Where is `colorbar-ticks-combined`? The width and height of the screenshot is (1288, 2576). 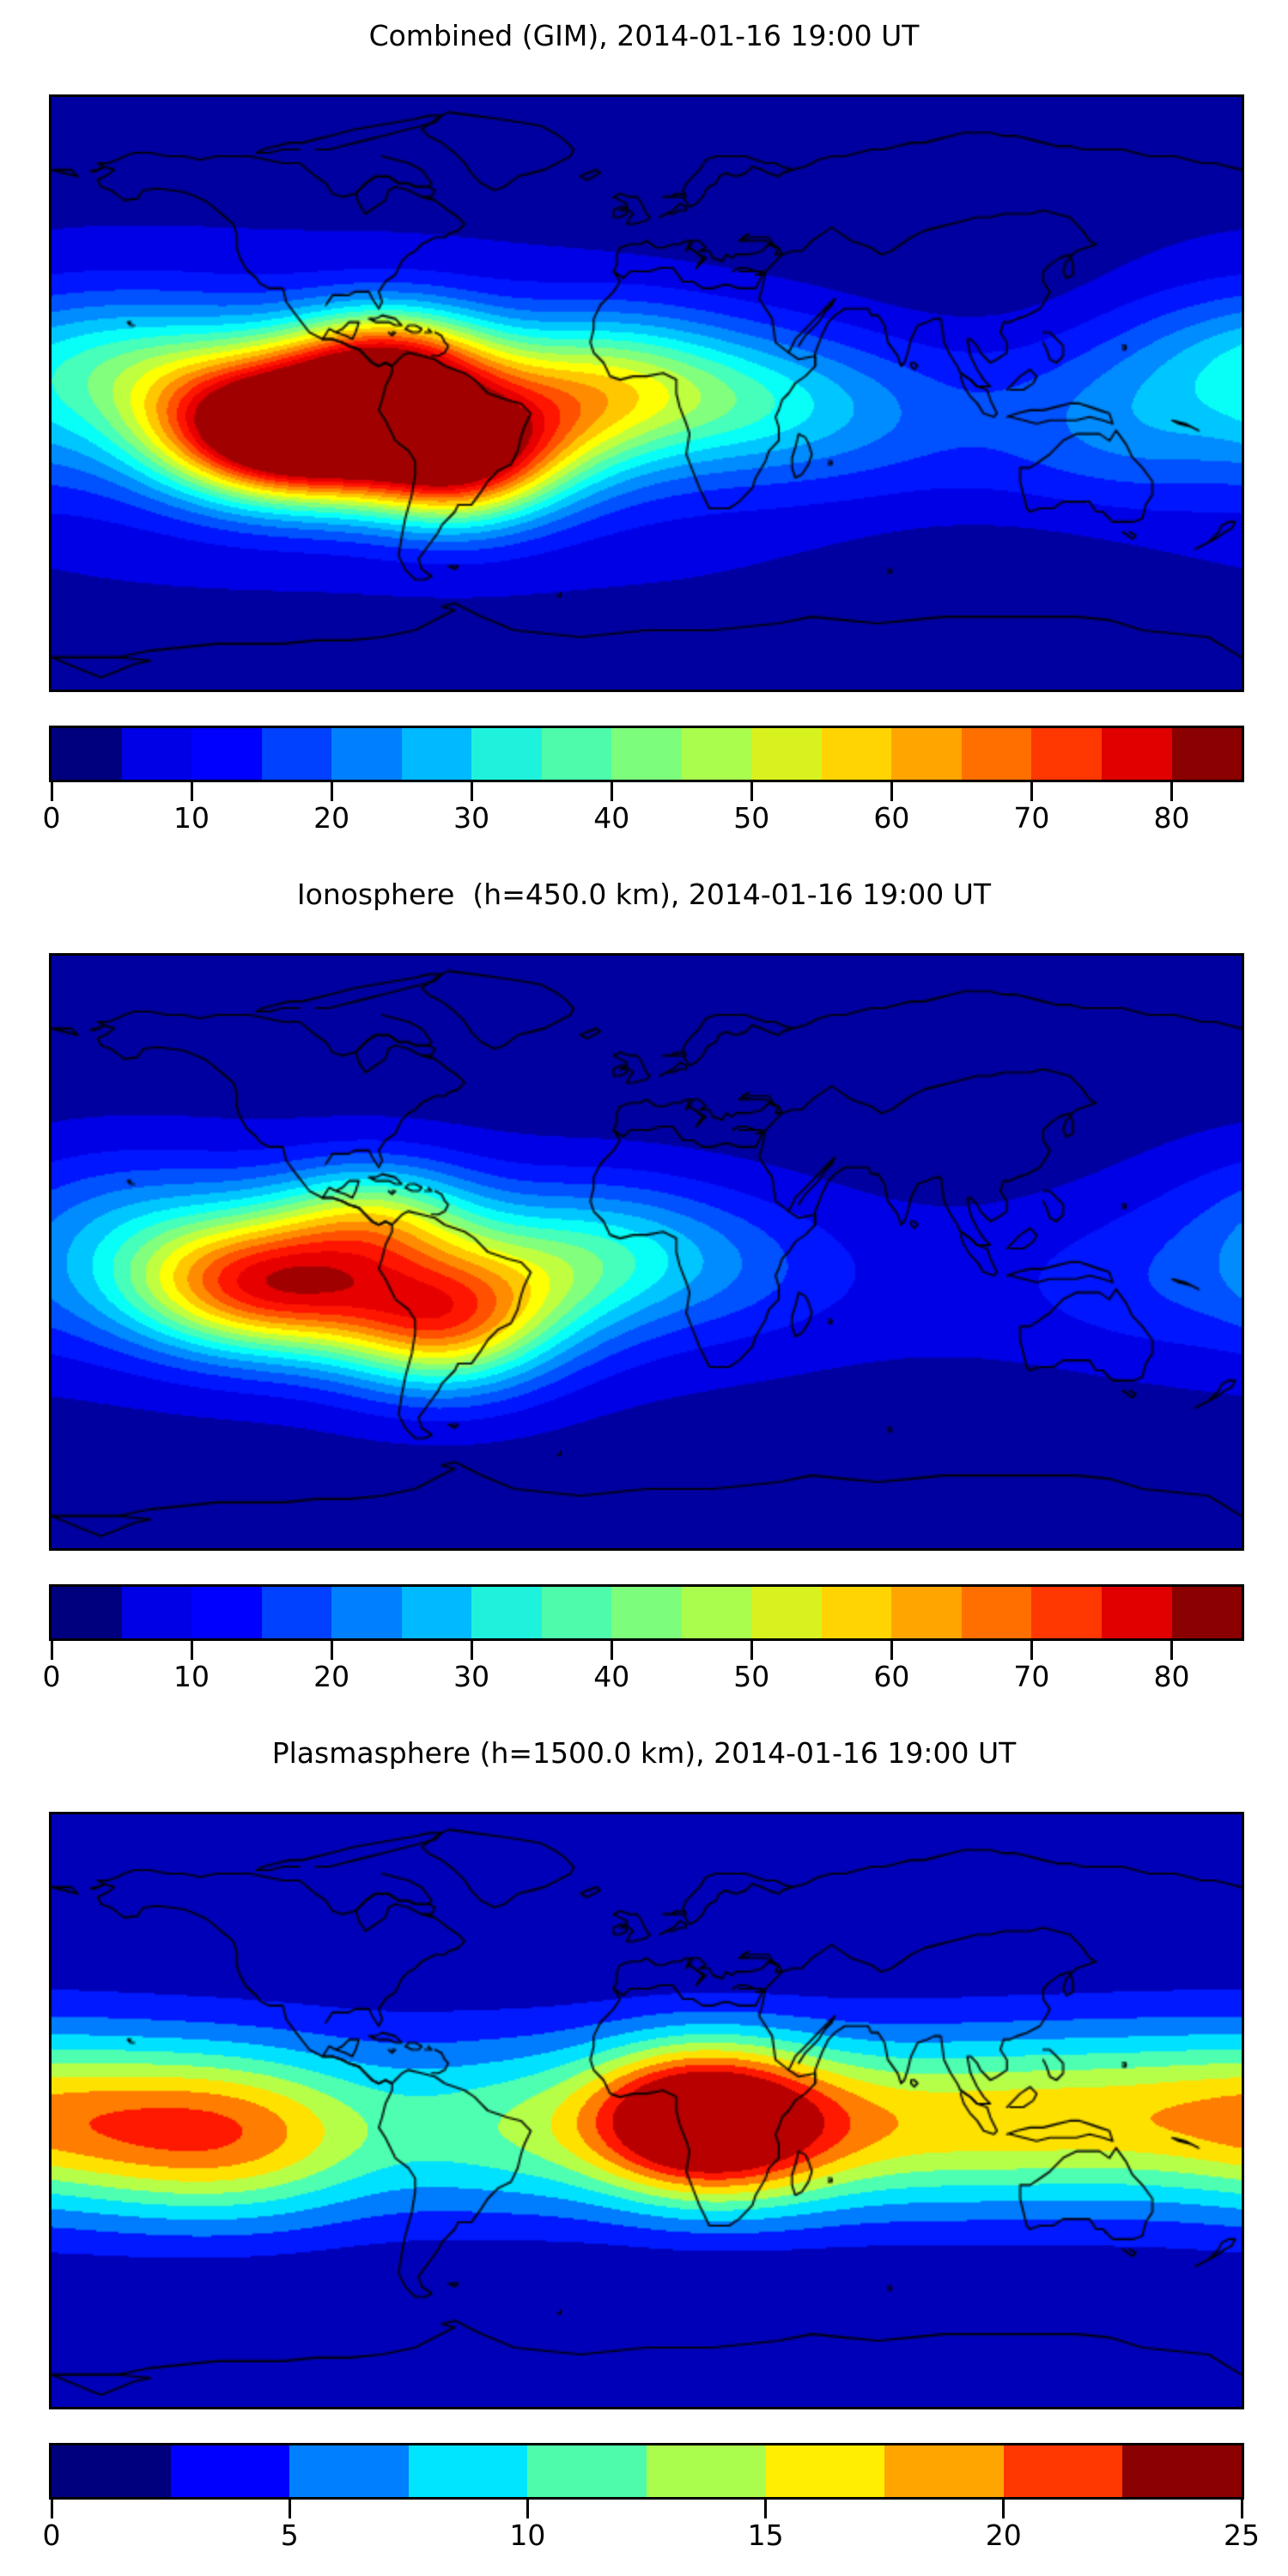
colorbar-ticks-combined is located at coordinates (647, 792).